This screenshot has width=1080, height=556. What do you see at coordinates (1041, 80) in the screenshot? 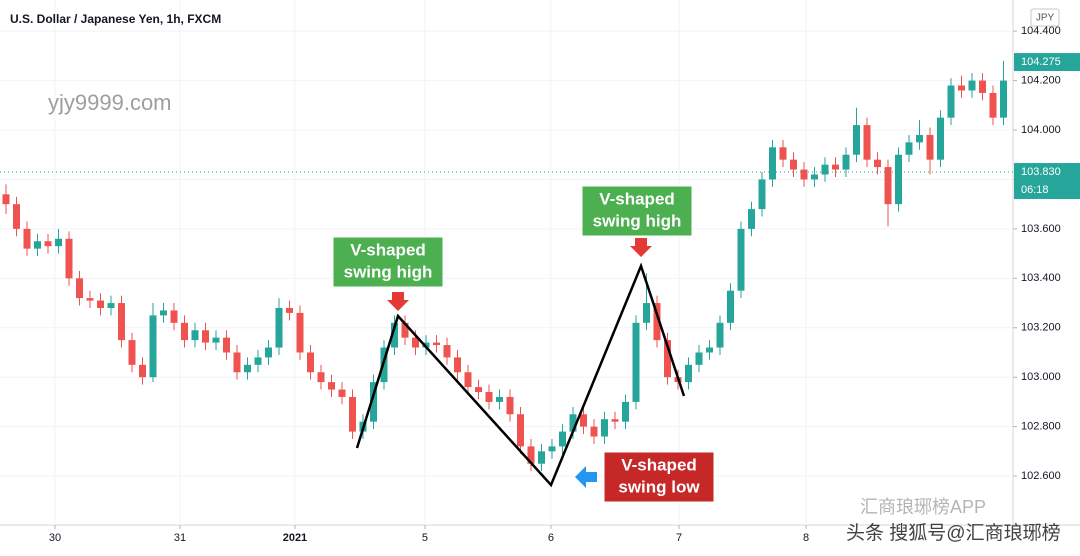
I see `y-tick-label: 104.200` at bounding box center [1041, 80].